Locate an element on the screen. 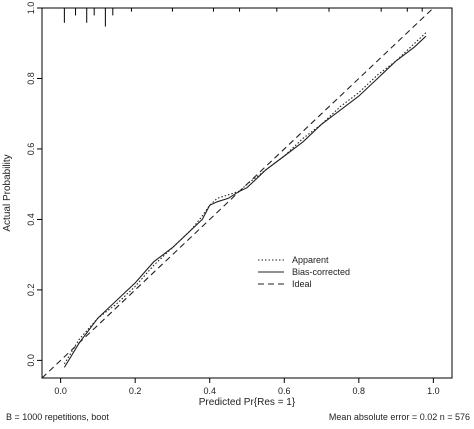 The height and width of the screenshot is (429, 474). y-tick-label: 0.0 is located at coordinates (31, 360).